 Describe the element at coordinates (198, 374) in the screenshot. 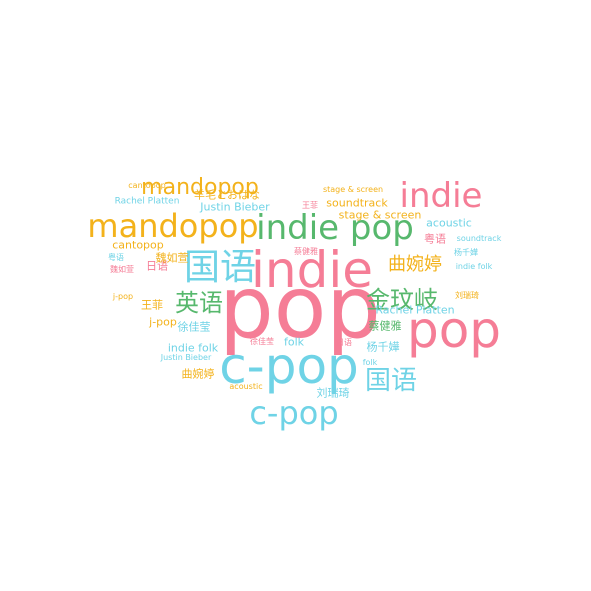

I see `word-qu-wanting: 曲婉婷` at that location.